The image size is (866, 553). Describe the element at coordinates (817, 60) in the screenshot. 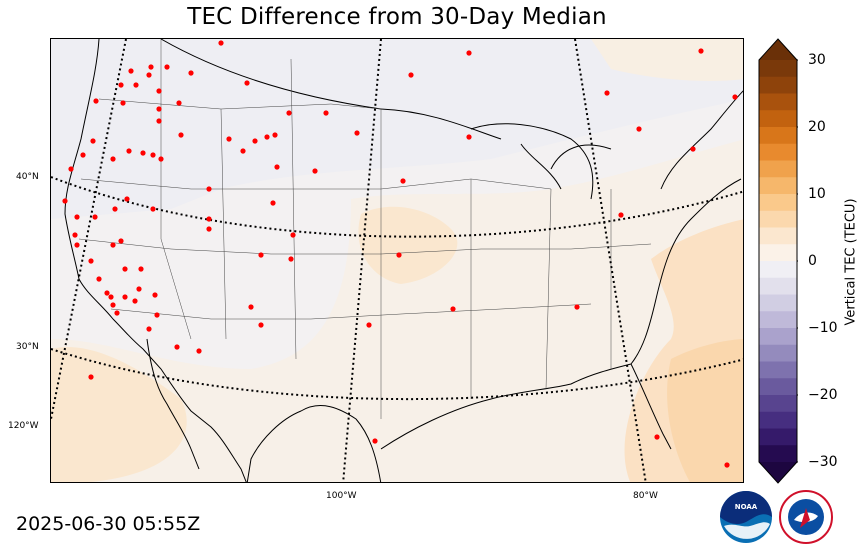

I see `colorbar-tick-30: 30` at that location.